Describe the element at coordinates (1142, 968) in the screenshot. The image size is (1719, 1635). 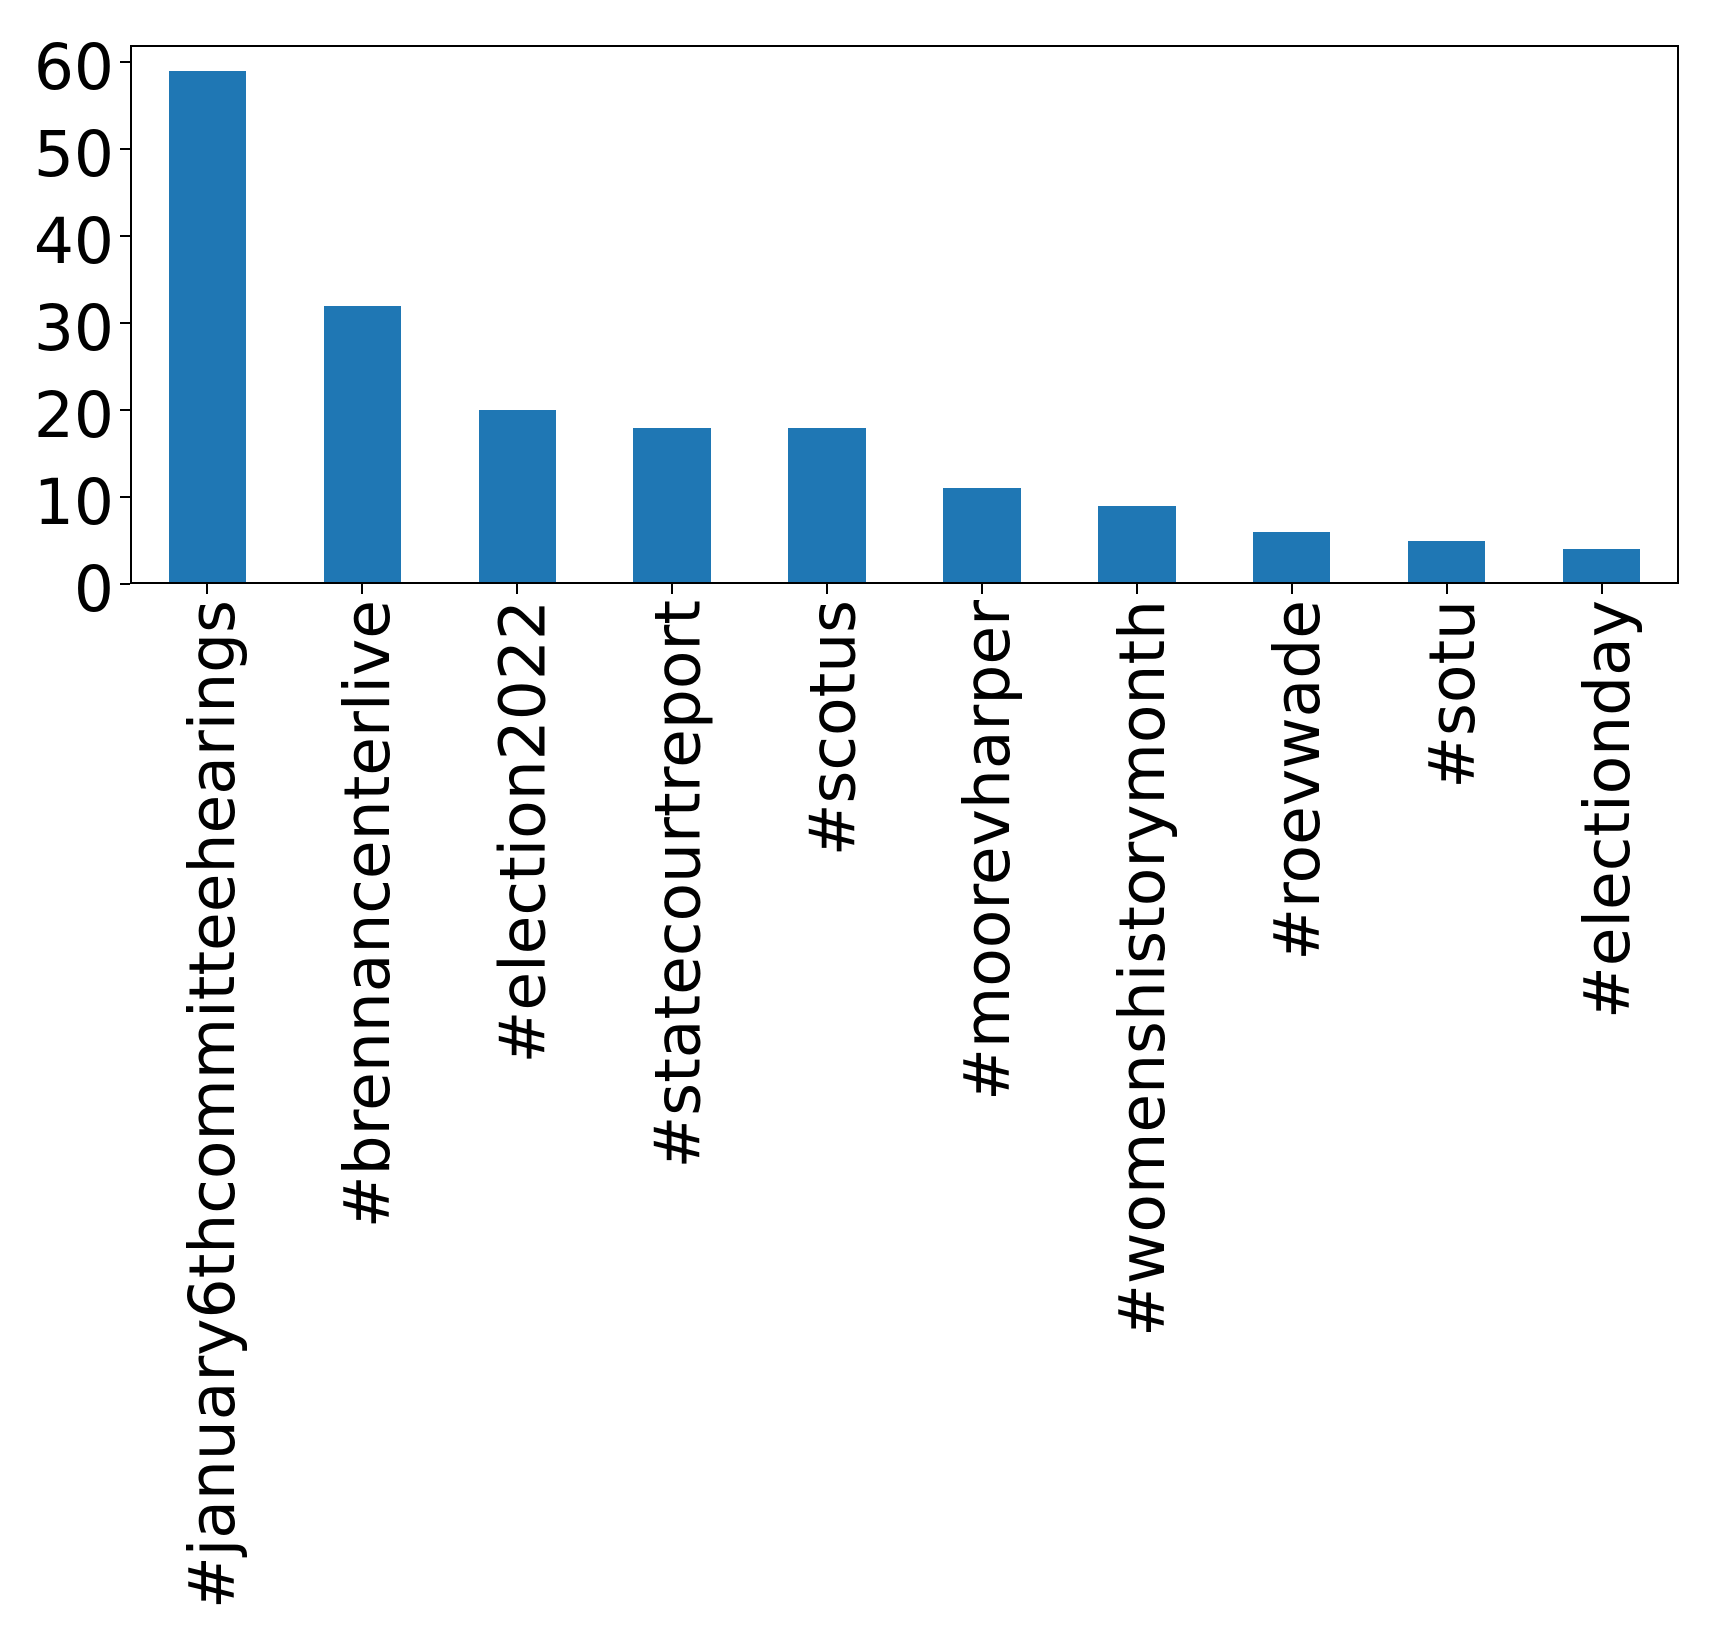
I see `x-tick-label: #womenshistorymonth` at that location.